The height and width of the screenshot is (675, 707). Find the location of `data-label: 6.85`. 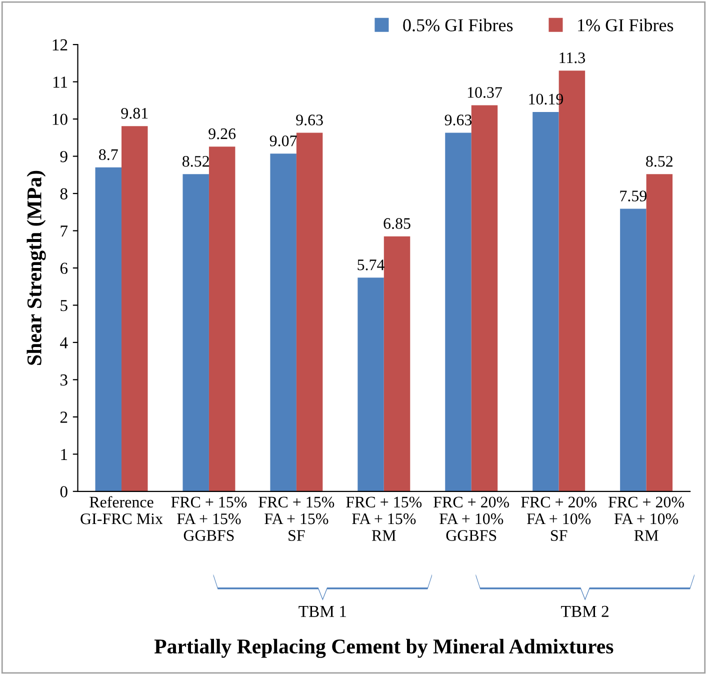

data-label: 6.85 is located at coordinates (397, 223).